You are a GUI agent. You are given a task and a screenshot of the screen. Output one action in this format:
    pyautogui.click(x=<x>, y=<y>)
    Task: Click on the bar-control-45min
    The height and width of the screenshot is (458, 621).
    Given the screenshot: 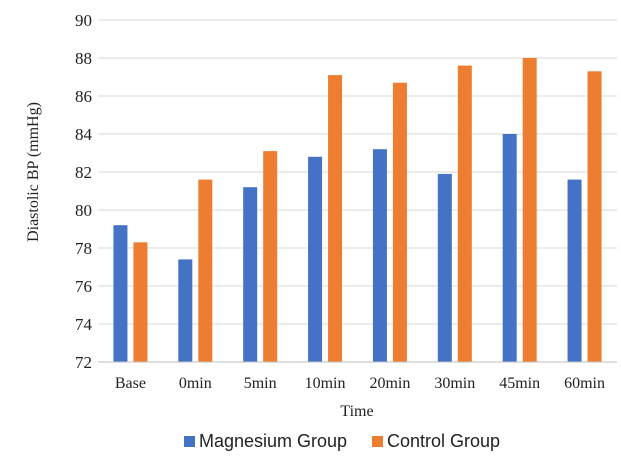 What is the action you would take?
    pyautogui.click(x=529, y=210)
    